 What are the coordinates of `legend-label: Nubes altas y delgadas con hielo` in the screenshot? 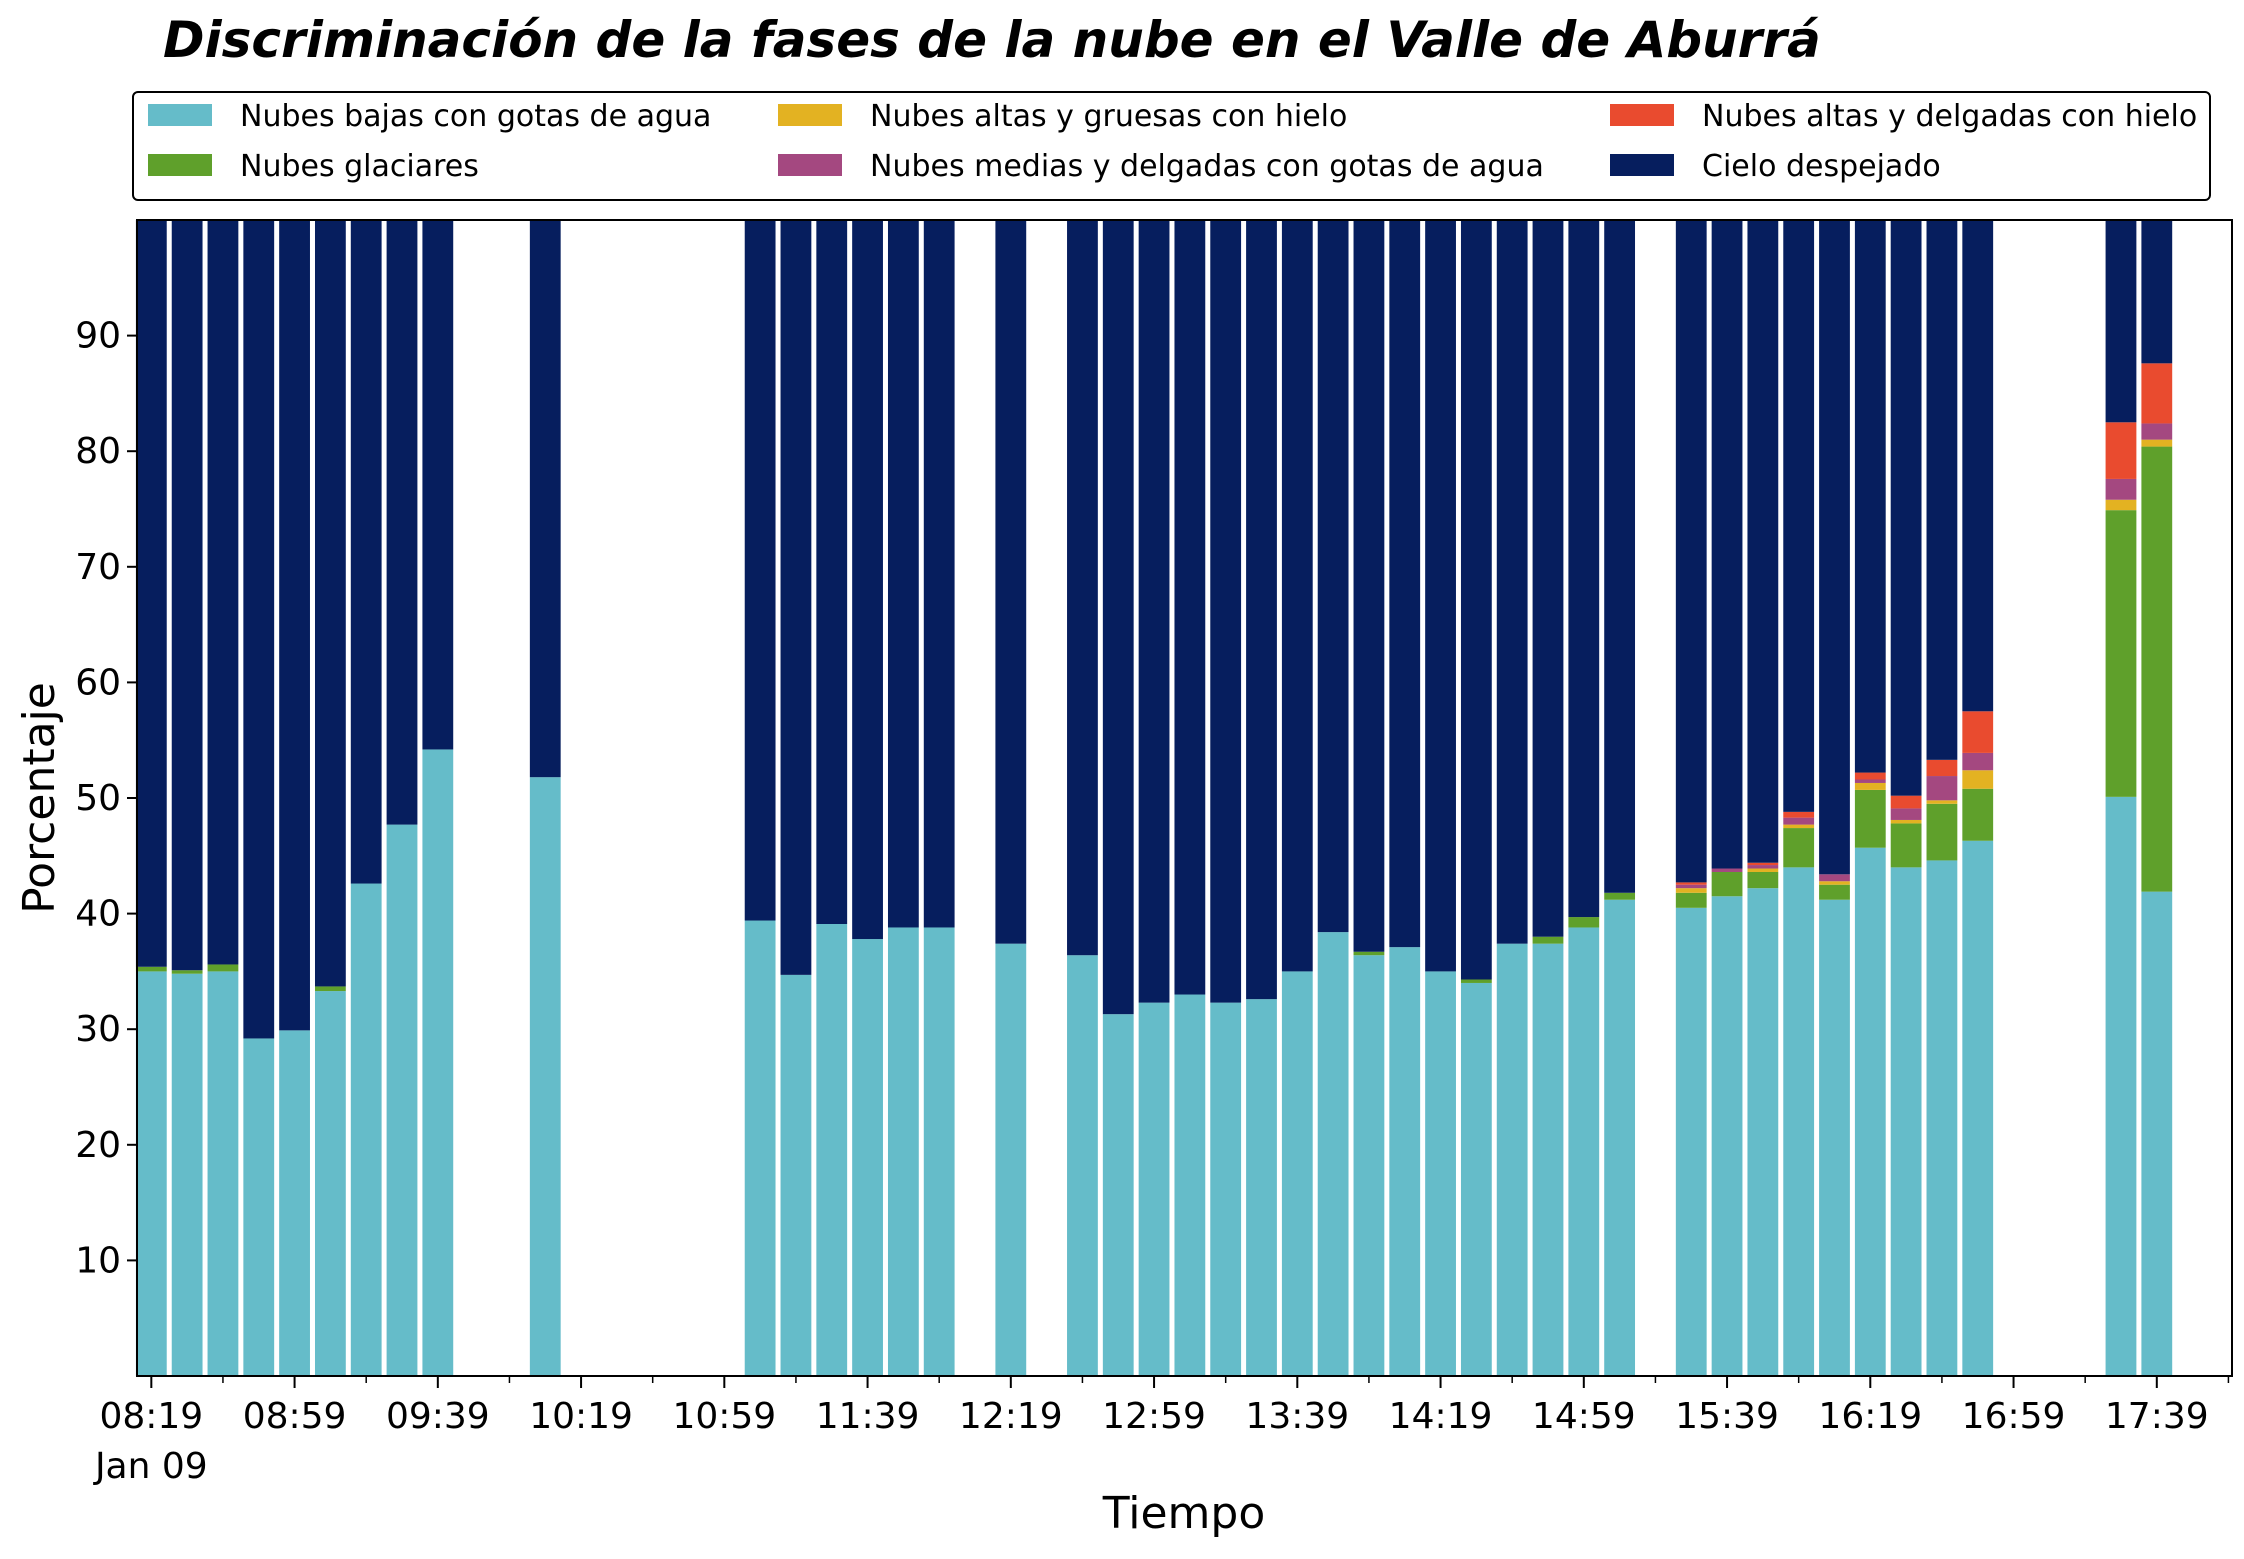 It's located at (1949, 116).